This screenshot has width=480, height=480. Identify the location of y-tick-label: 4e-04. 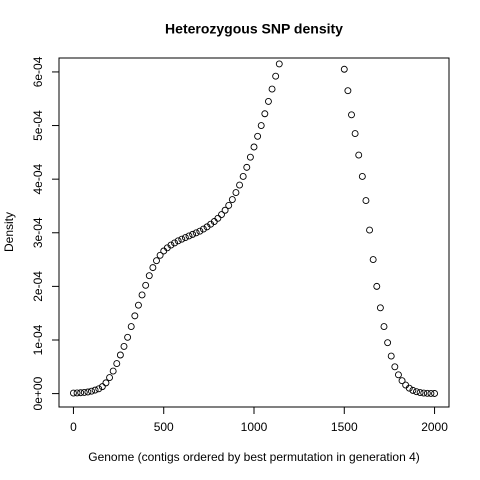
(38, 178).